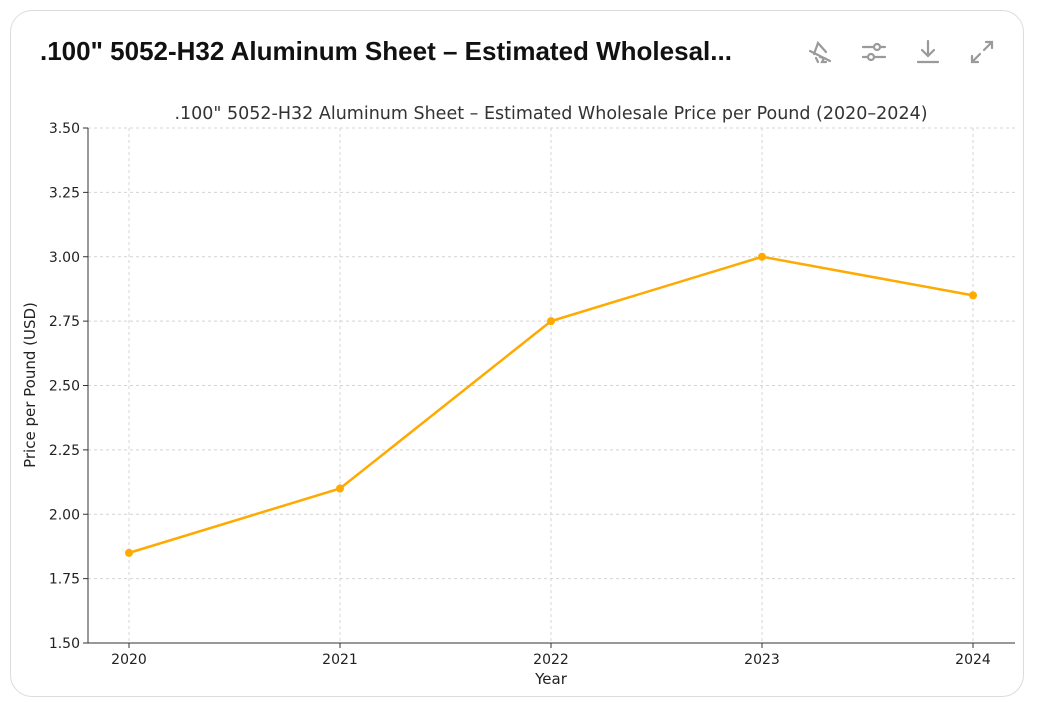 The width and height of the screenshot is (1043, 702). Describe the element at coordinates (928, 52) in the screenshot. I see `download-icon` at that location.